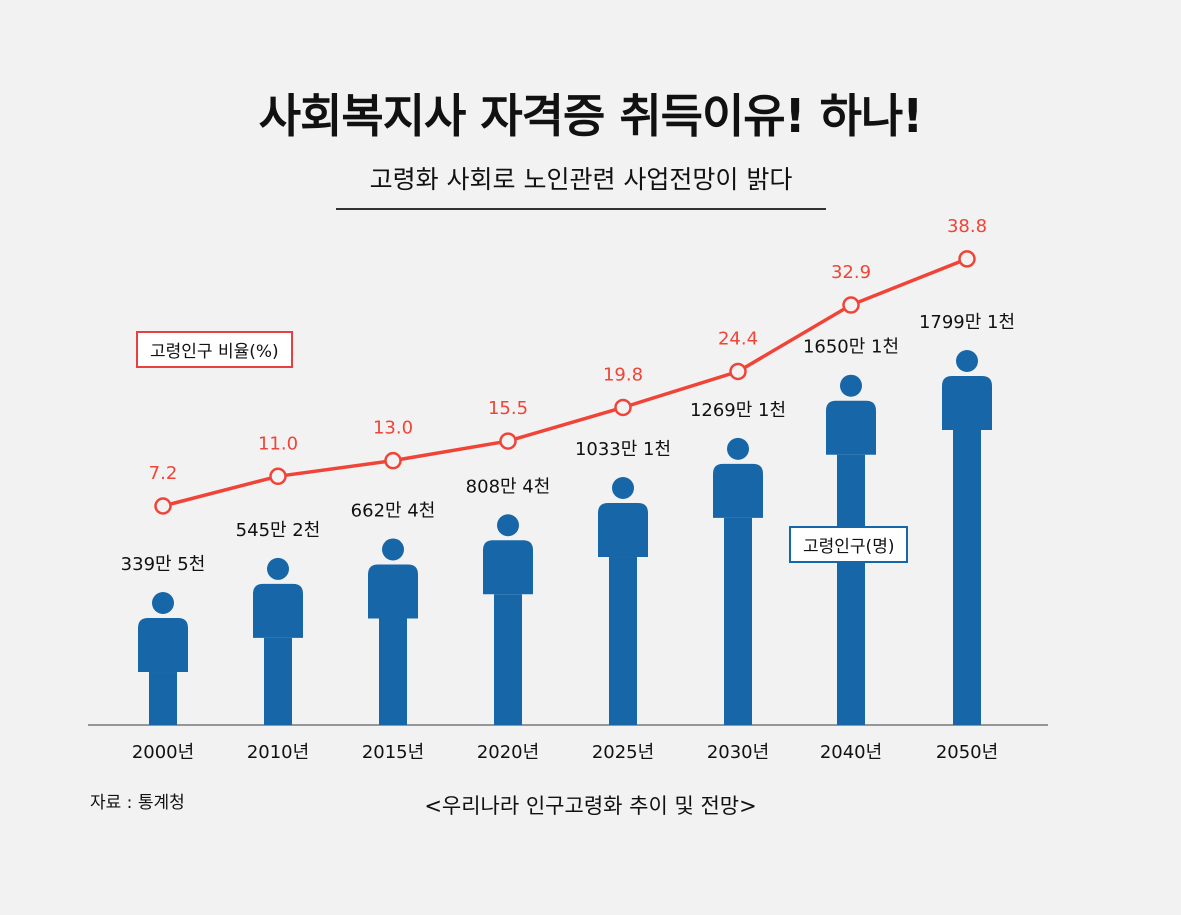 The width and height of the screenshot is (1181, 915). I want to click on x-tick-label: 2040년, so click(851, 752).